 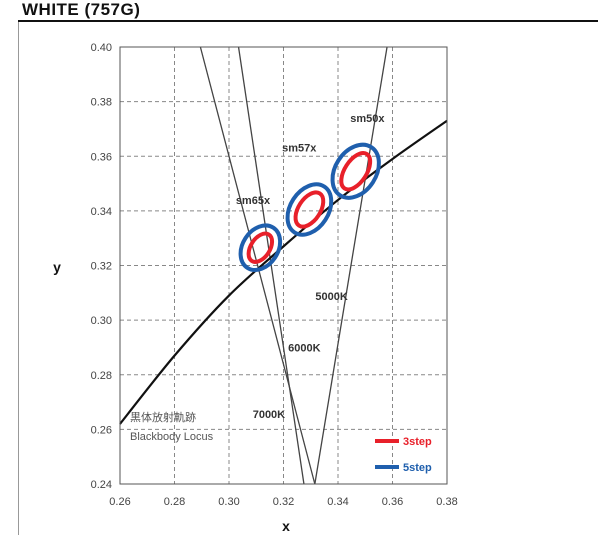 I want to click on cct-line-6000K, so click(x=271, y=265).